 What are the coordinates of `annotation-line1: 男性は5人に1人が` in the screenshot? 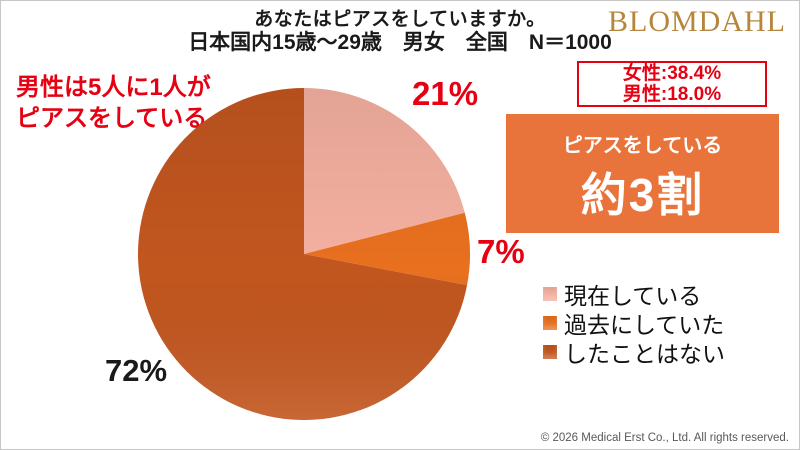 It's located at (113, 87).